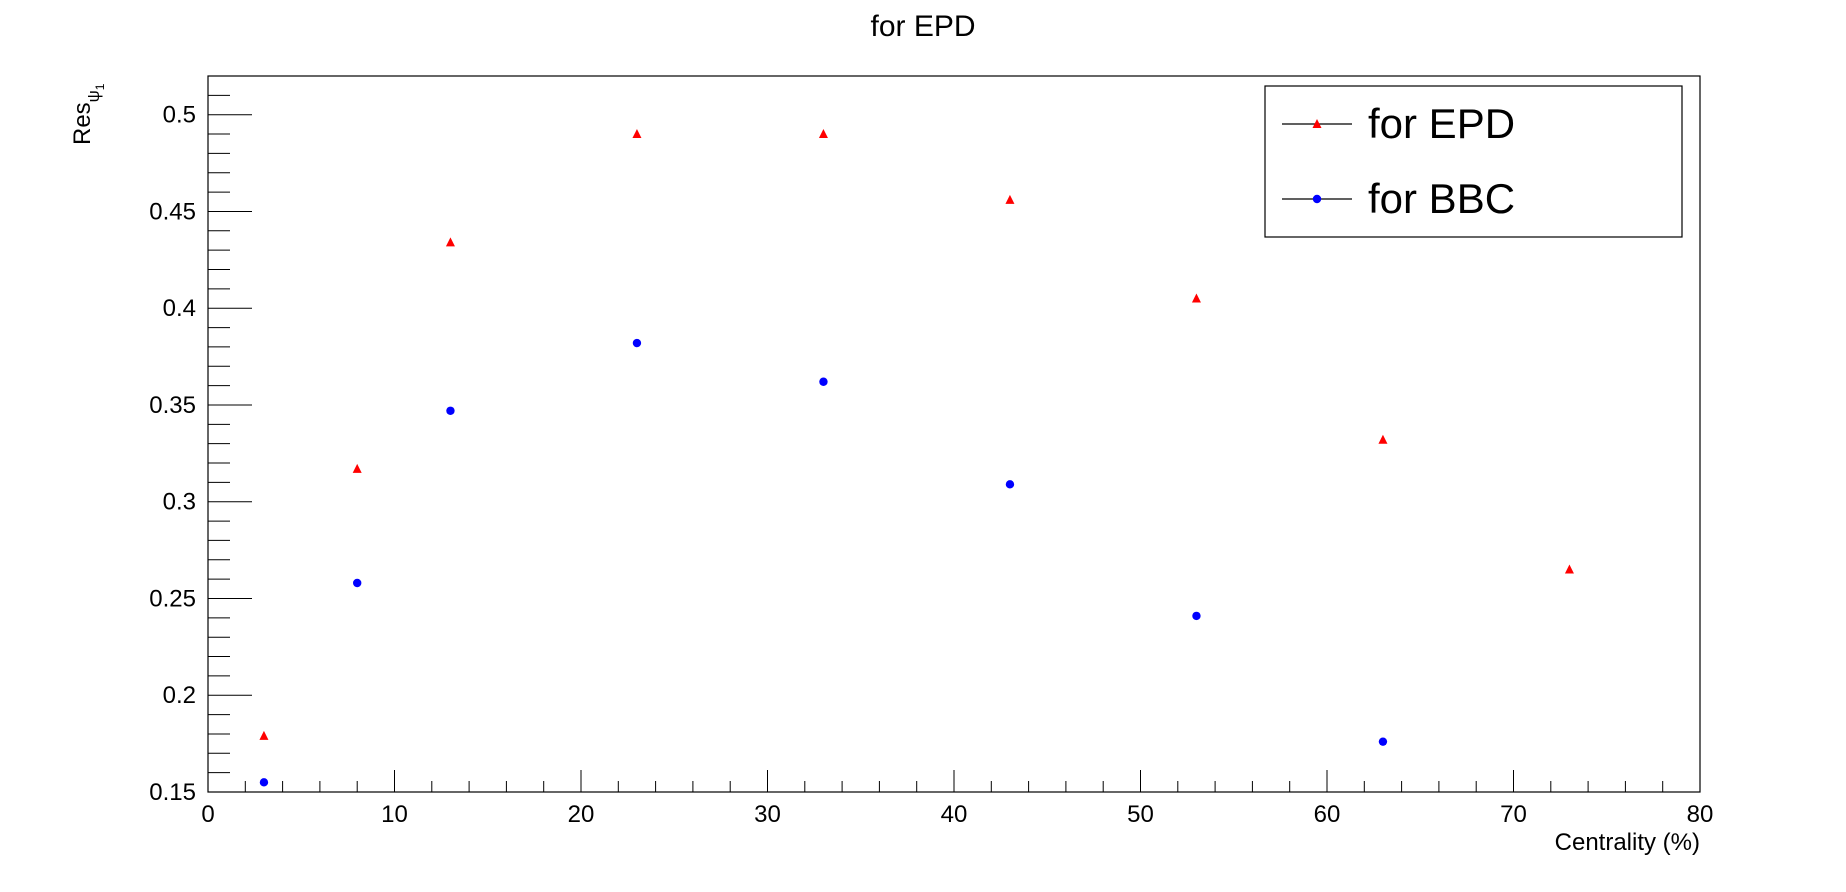  I want to click on y-axis-label: Resψ1, so click(88, 114).